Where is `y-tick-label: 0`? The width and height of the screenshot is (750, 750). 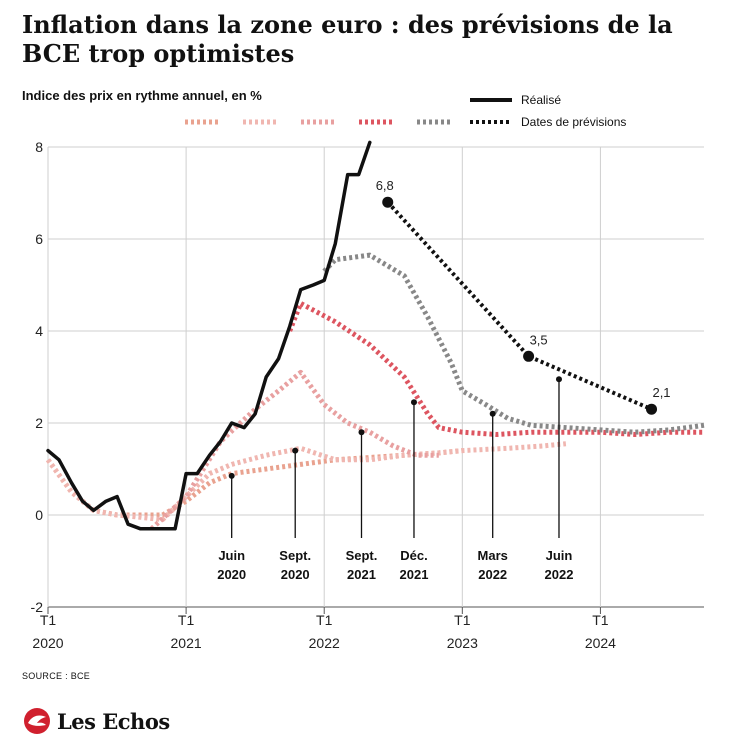 y-tick-label: 0 is located at coordinates (39, 515).